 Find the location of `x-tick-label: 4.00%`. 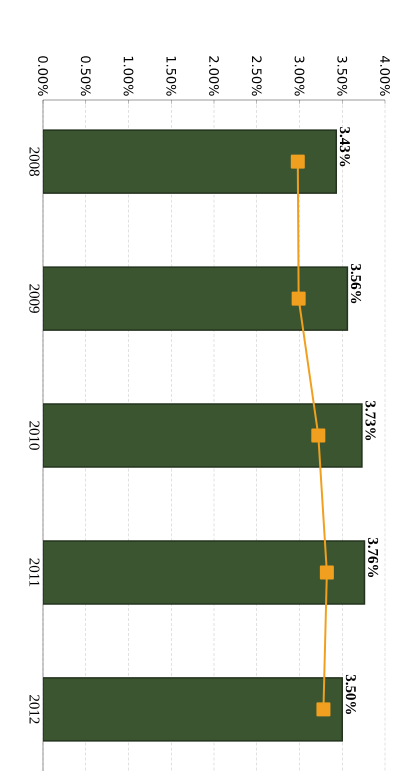

x-tick-label: 4.00% is located at coordinates (385, 76).